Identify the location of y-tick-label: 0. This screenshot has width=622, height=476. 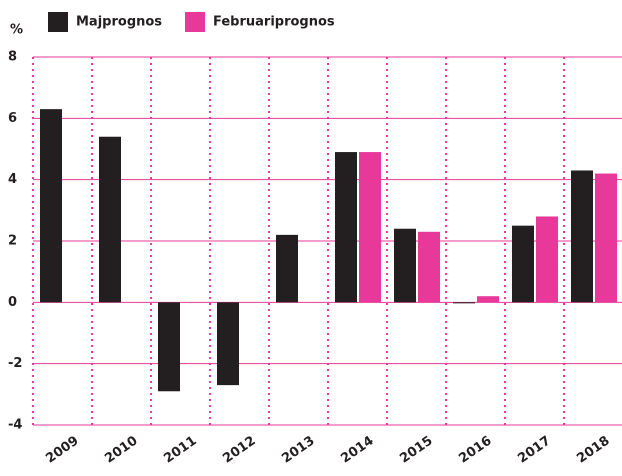
(12, 302).